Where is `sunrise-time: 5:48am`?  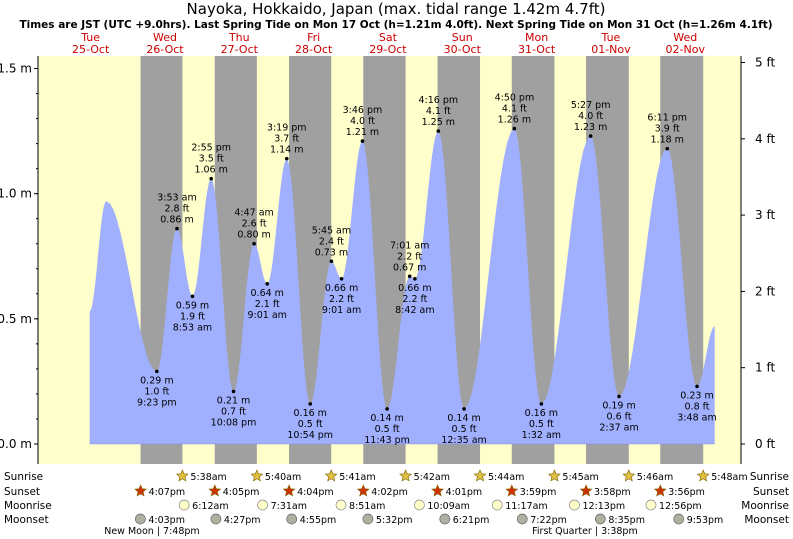
sunrise-time: 5:48am is located at coordinates (729, 477).